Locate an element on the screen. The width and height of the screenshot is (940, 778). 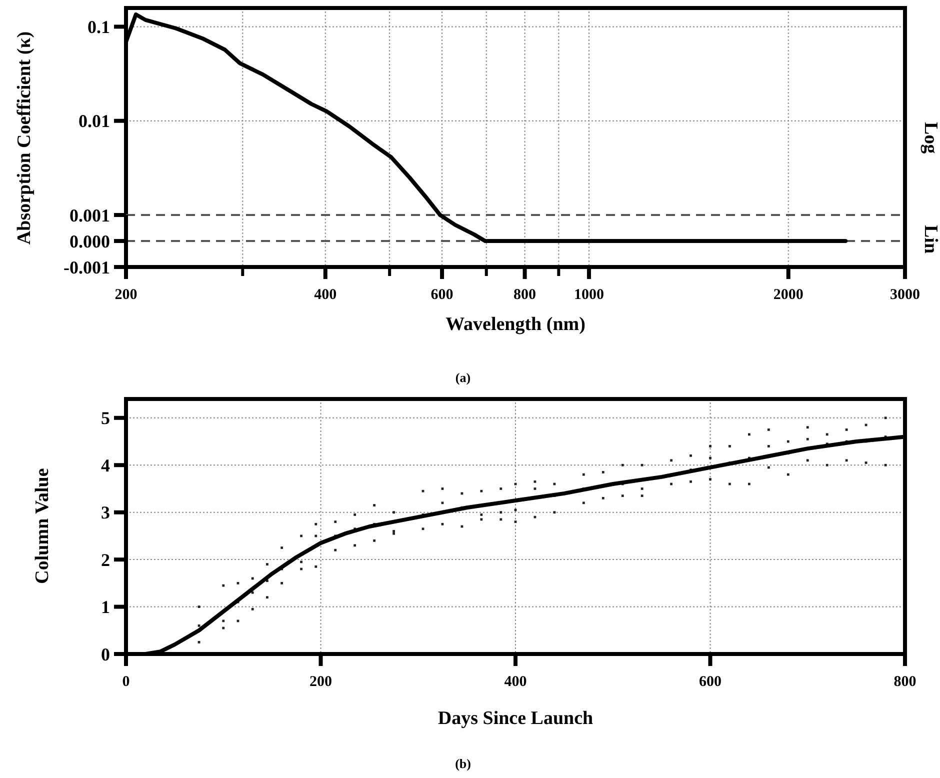
y-tick-label: 2 is located at coordinates (105, 560).